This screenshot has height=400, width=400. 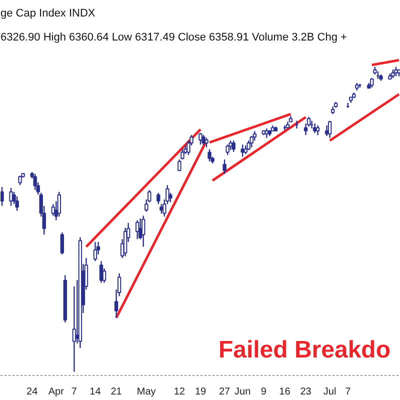 What do you see at coordinates (32, 392) in the screenshot?
I see `x-tick-label: 24` at bounding box center [32, 392].